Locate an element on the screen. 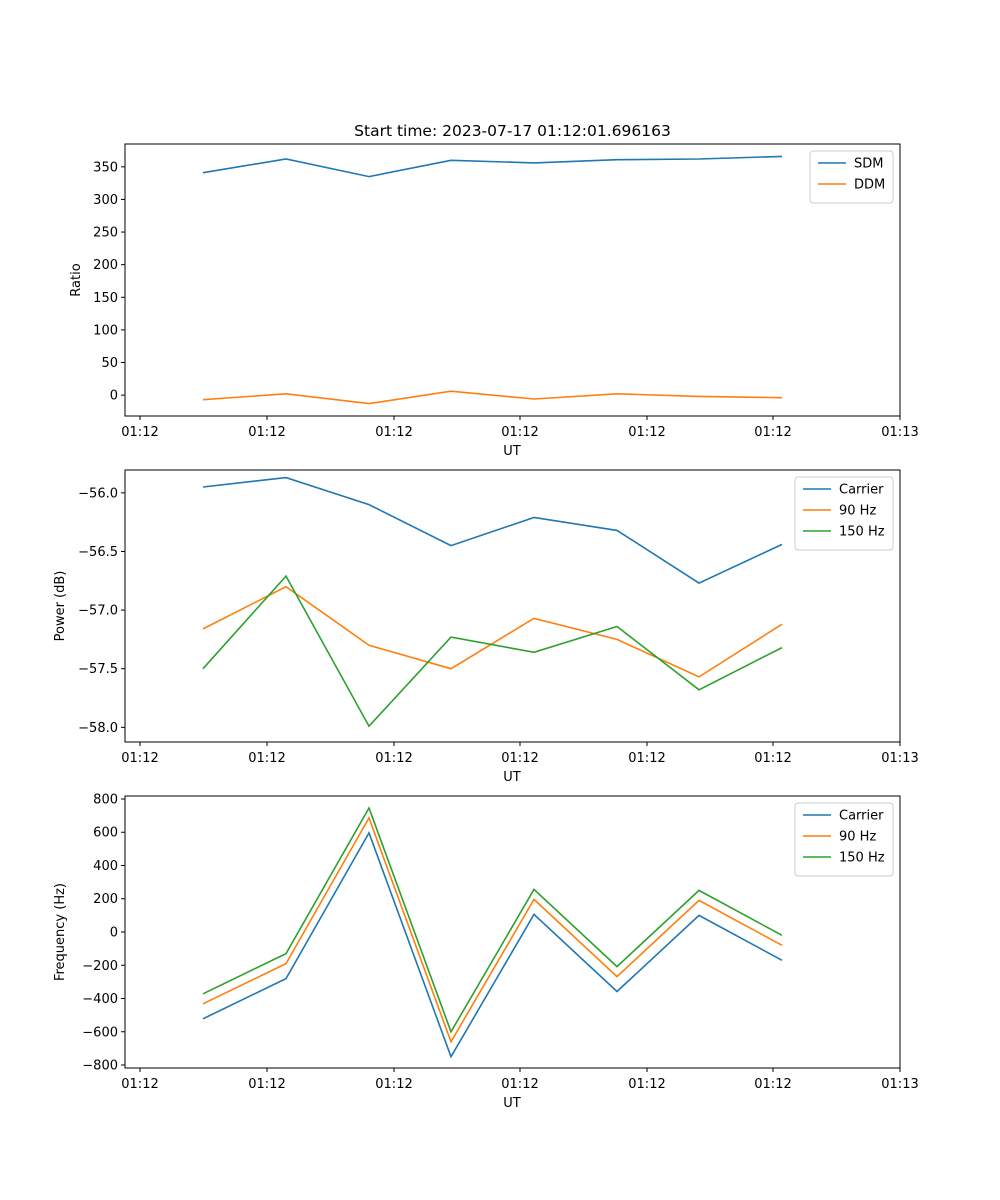 This screenshot has height=1200, width=1000. series-line-sdm is located at coordinates (492, 166).